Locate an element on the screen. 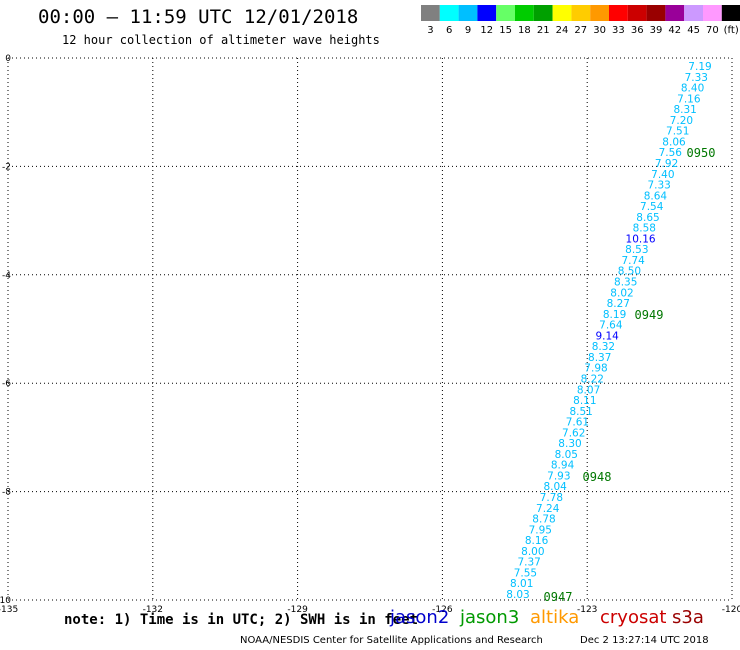 The image size is (740, 650). wave-height-value: 7.37 is located at coordinates (528, 563).